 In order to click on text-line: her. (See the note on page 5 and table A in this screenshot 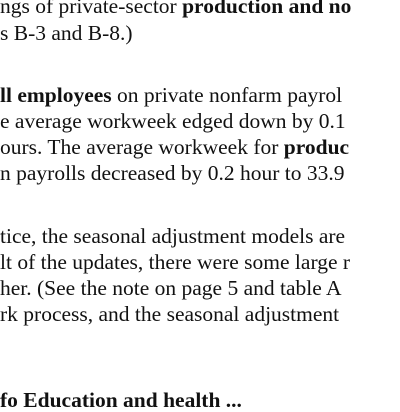, I will do `click(171, 288)`.